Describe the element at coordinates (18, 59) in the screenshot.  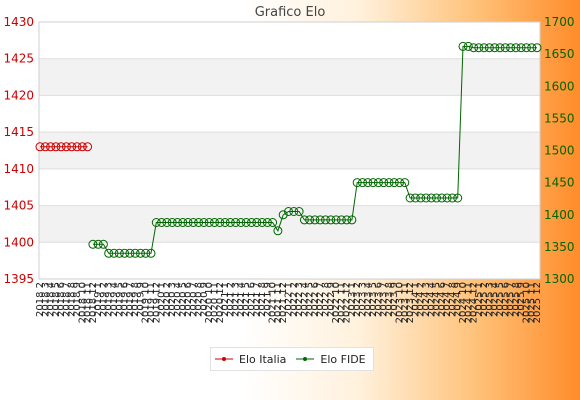
I see `y-left-tick-label: 1425` at that location.